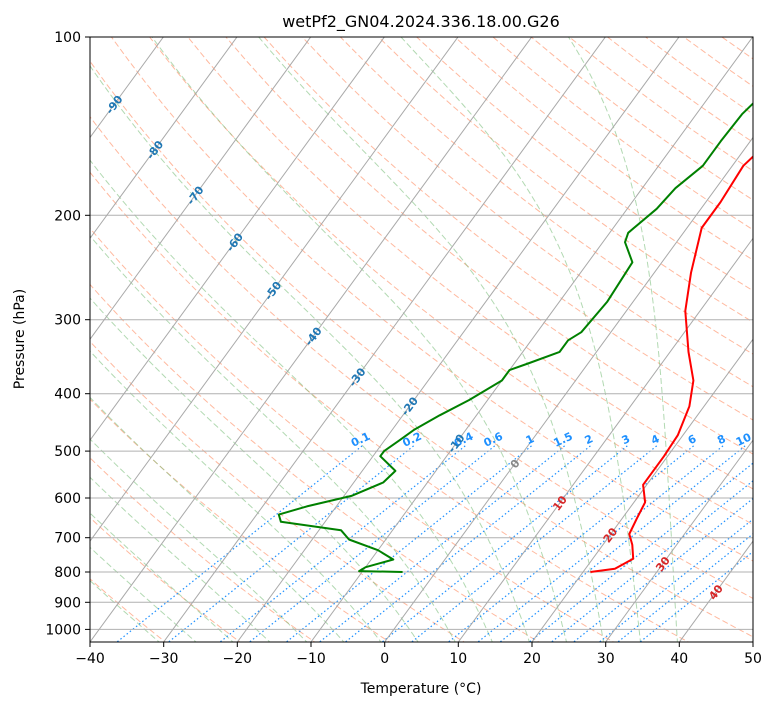 The width and height of the screenshot is (775, 708). What do you see at coordinates (67, 573) in the screenshot?
I see `y-tick-label: 800` at bounding box center [67, 573].